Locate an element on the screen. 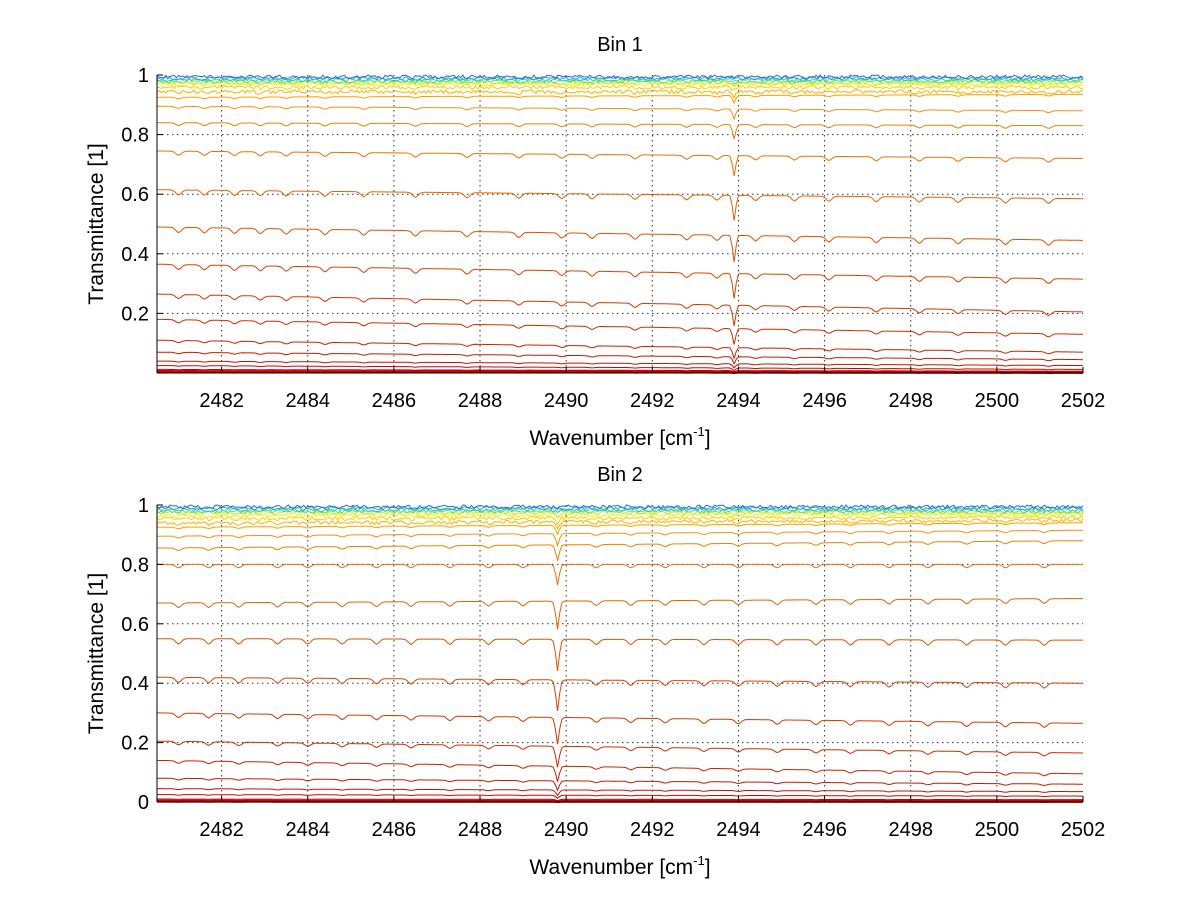 Image resolution: width=1200 pixels, height=901 pixels. chart-title: Bin 2 is located at coordinates (620, 475).